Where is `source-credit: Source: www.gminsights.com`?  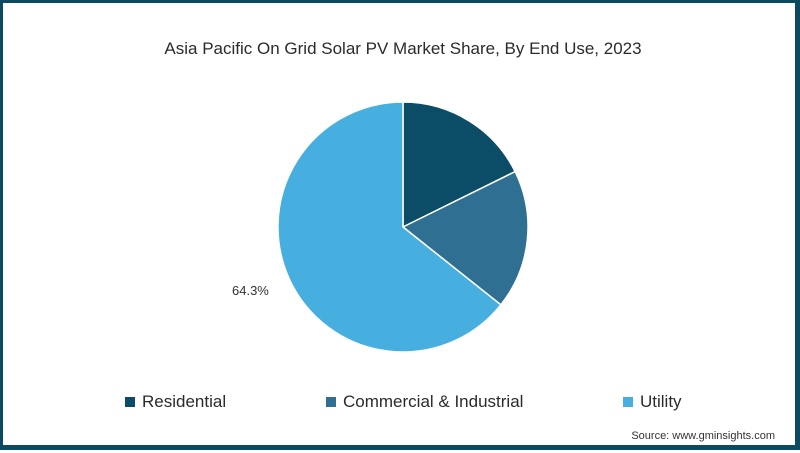
source-credit: Source: www.gminsights.com is located at coordinates (703, 436).